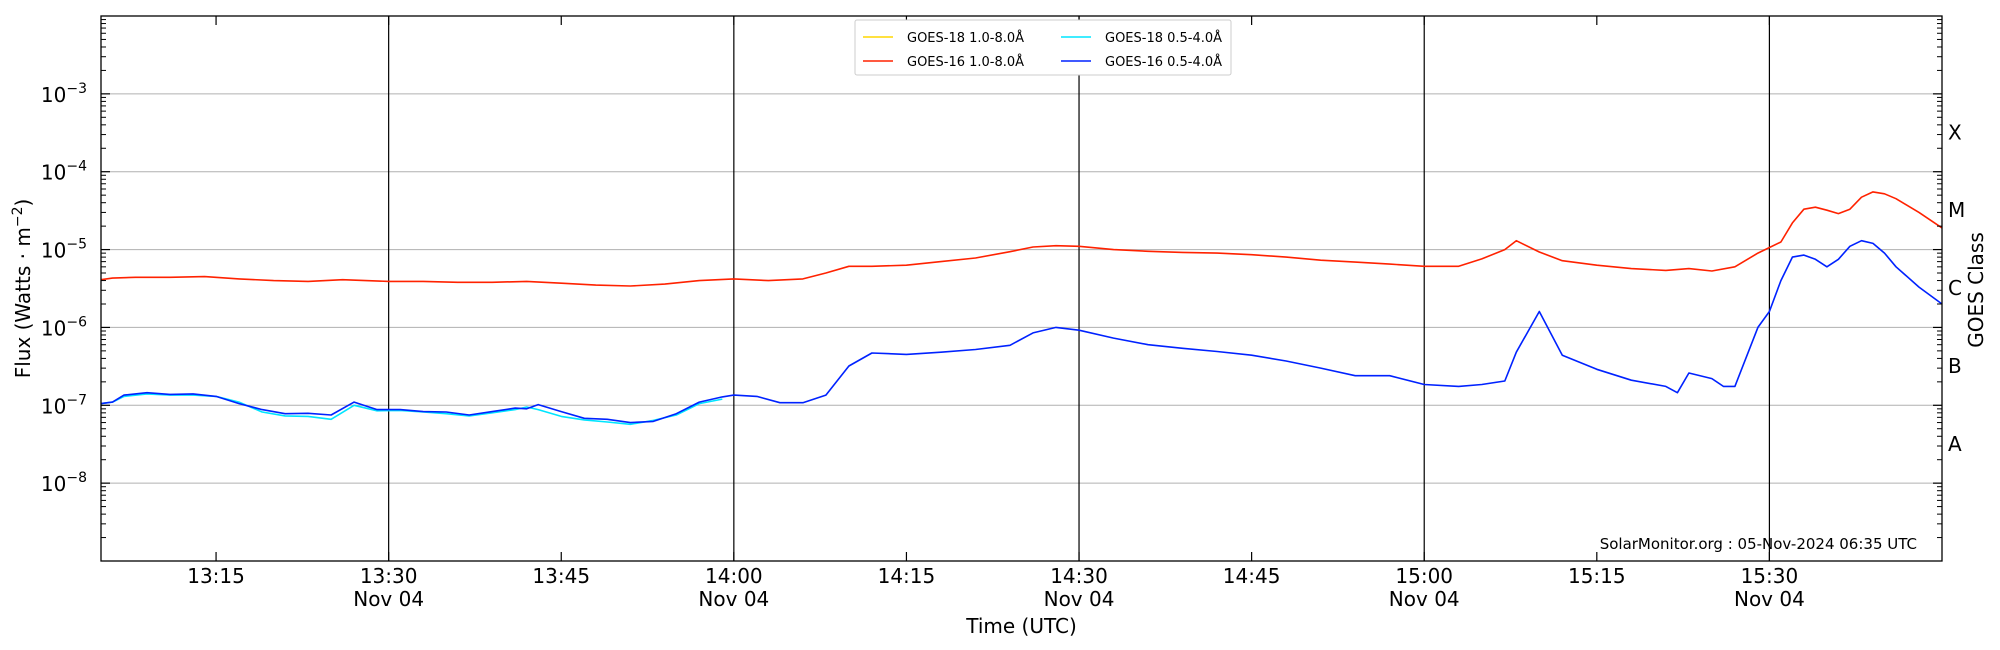  What do you see at coordinates (1770, 576) in the screenshot?
I see `x-tick-label: 15:30` at bounding box center [1770, 576].